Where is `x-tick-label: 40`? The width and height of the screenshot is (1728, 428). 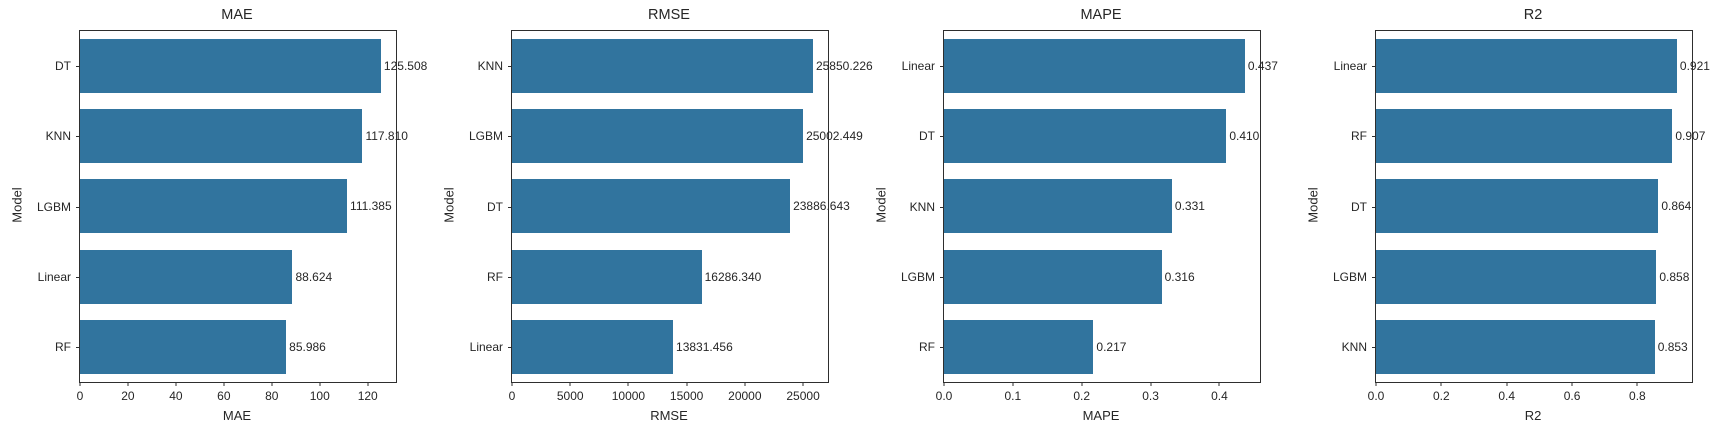
x-tick-label: 40 is located at coordinates (176, 396).